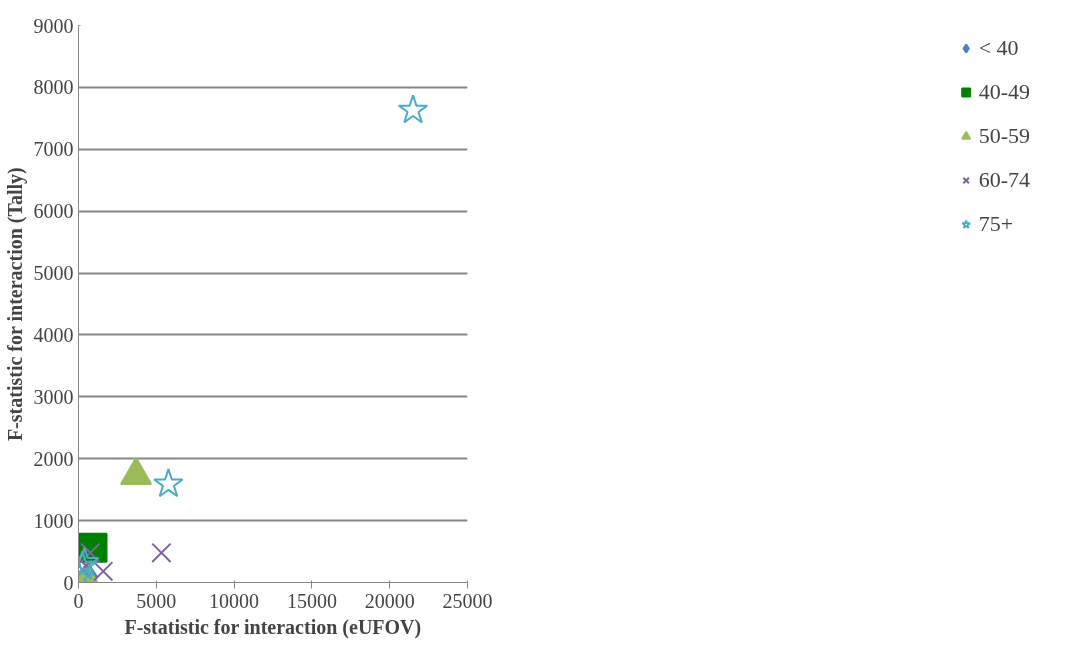 This screenshot has height=669, width=1073. Describe the element at coordinates (467, 600) in the screenshot. I see `x-tick-label: 25000` at that location.